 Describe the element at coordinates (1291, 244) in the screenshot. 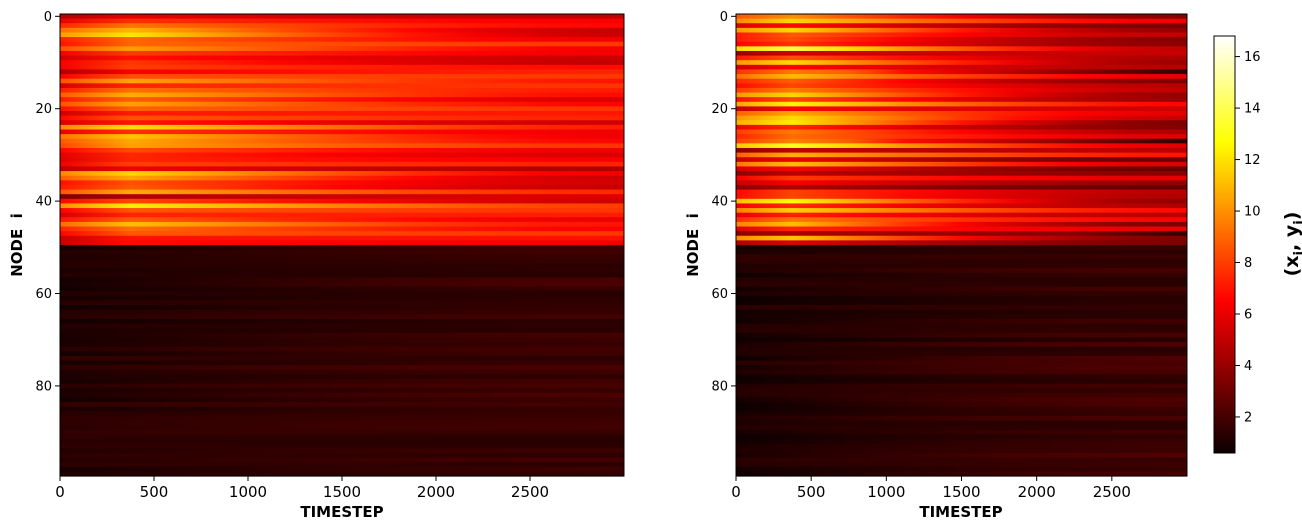

I see `colorbar-title: (xi, yi)` at that location.